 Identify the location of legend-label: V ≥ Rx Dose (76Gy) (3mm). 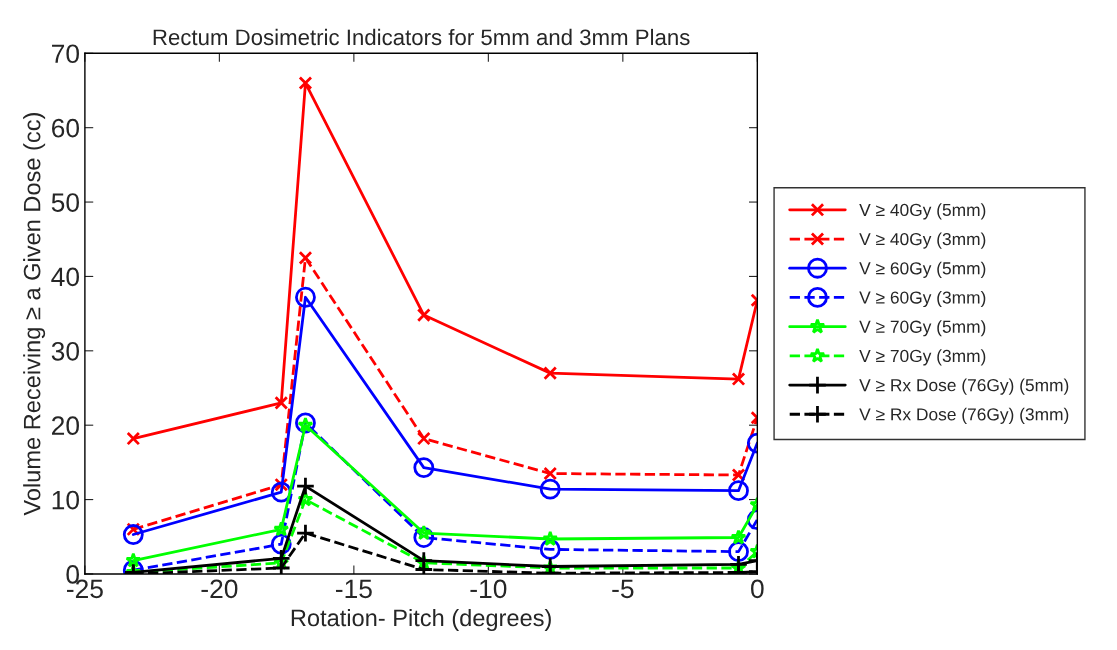
(964, 415).